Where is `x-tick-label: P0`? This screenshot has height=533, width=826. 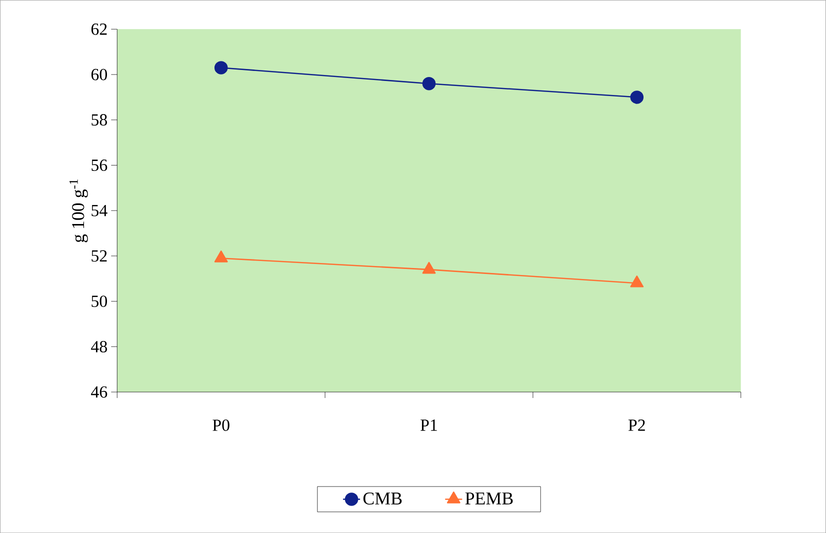
x-tick-label: P0 is located at coordinates (221, 425).